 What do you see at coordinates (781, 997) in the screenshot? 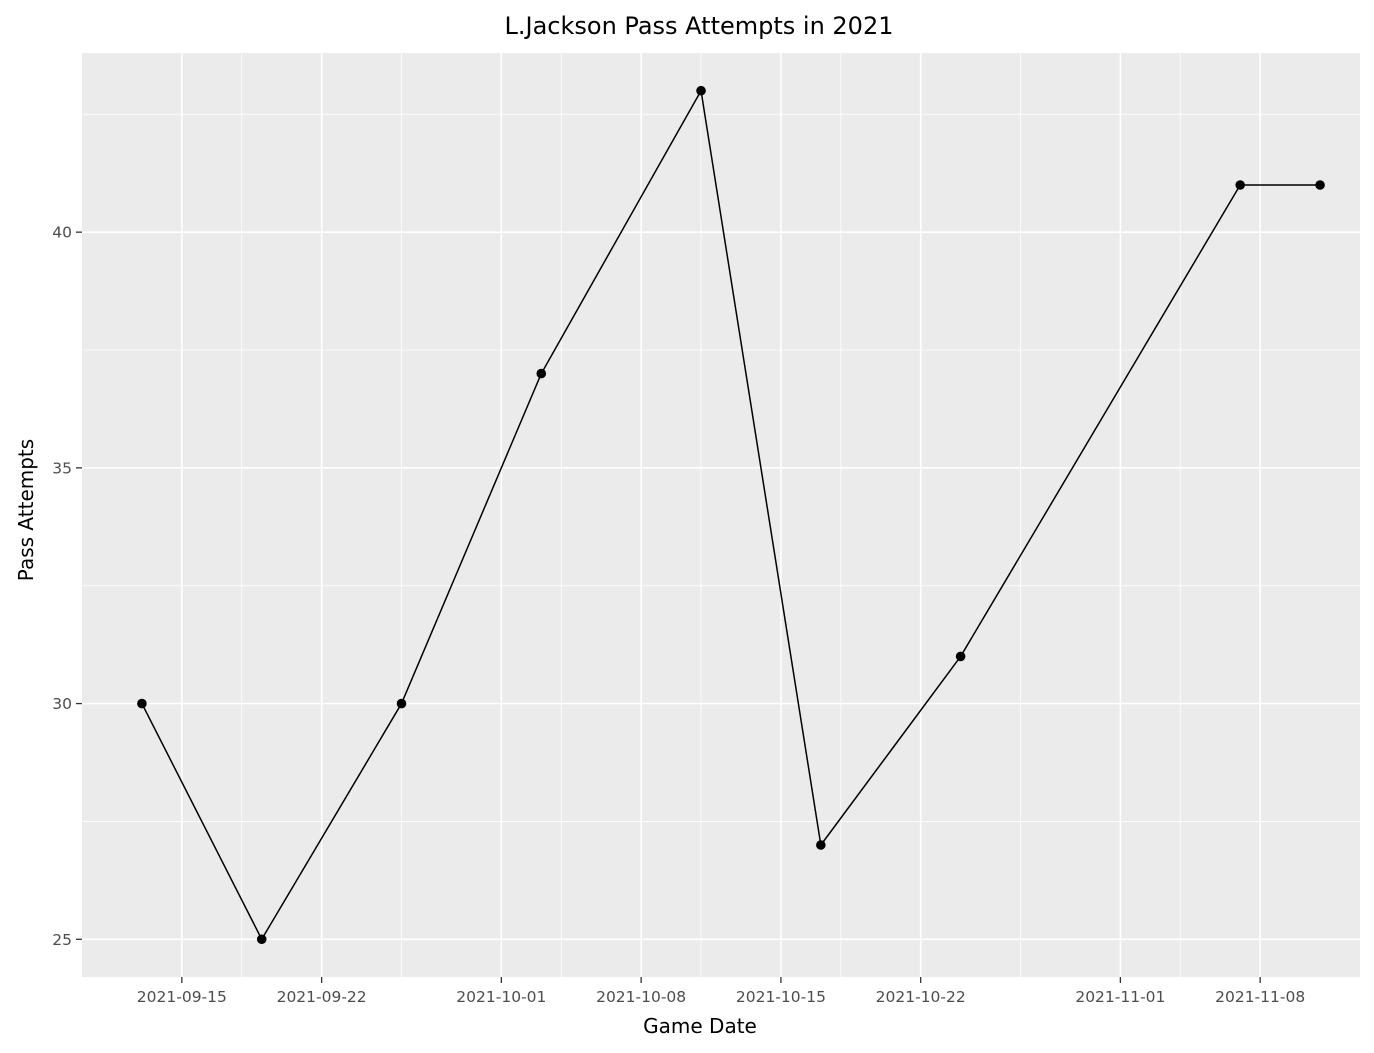
I see `x-tick-label: 2021-10-15` at bounding box center [781, 997].